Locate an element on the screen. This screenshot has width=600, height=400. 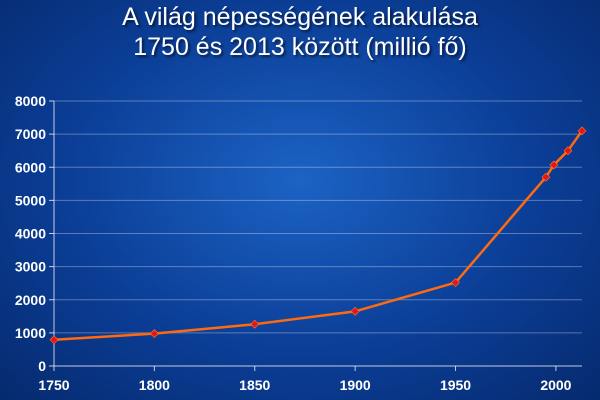
x-tick-label: 1950 is located at coordinates (455, 385).